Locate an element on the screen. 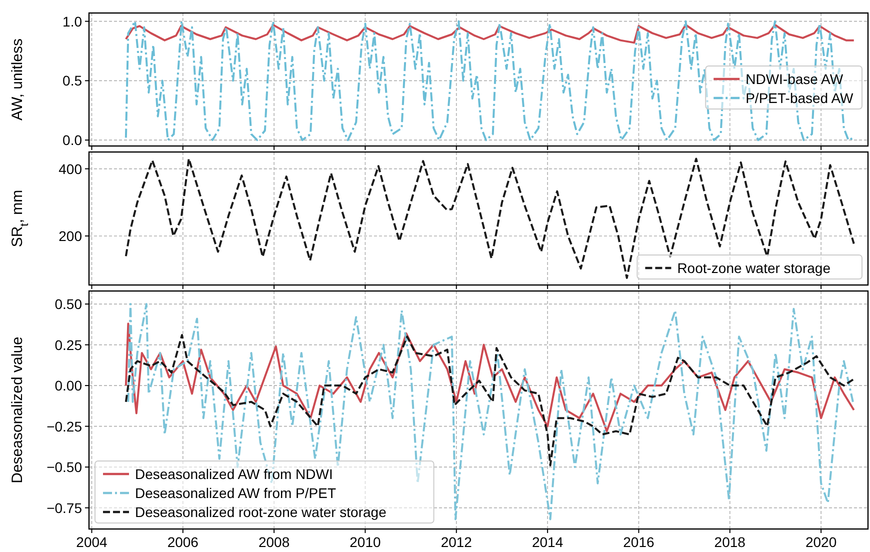 The image size is (870, 552). x-tick-label: 2006 is located at coordinates (183, 542).